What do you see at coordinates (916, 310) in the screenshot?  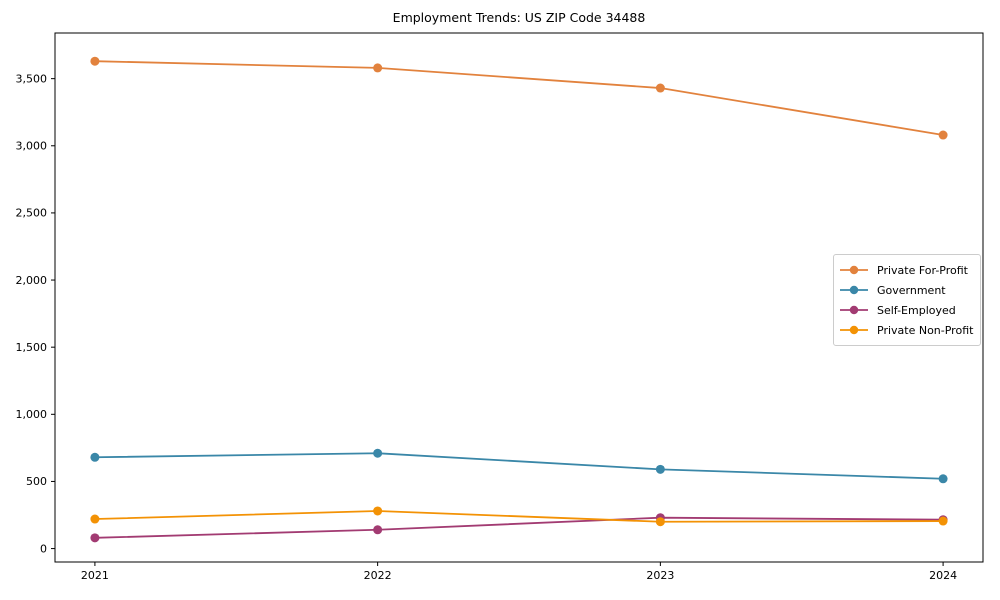 I see `legend-label: Self-Employed` at bounding box center [916, 310].